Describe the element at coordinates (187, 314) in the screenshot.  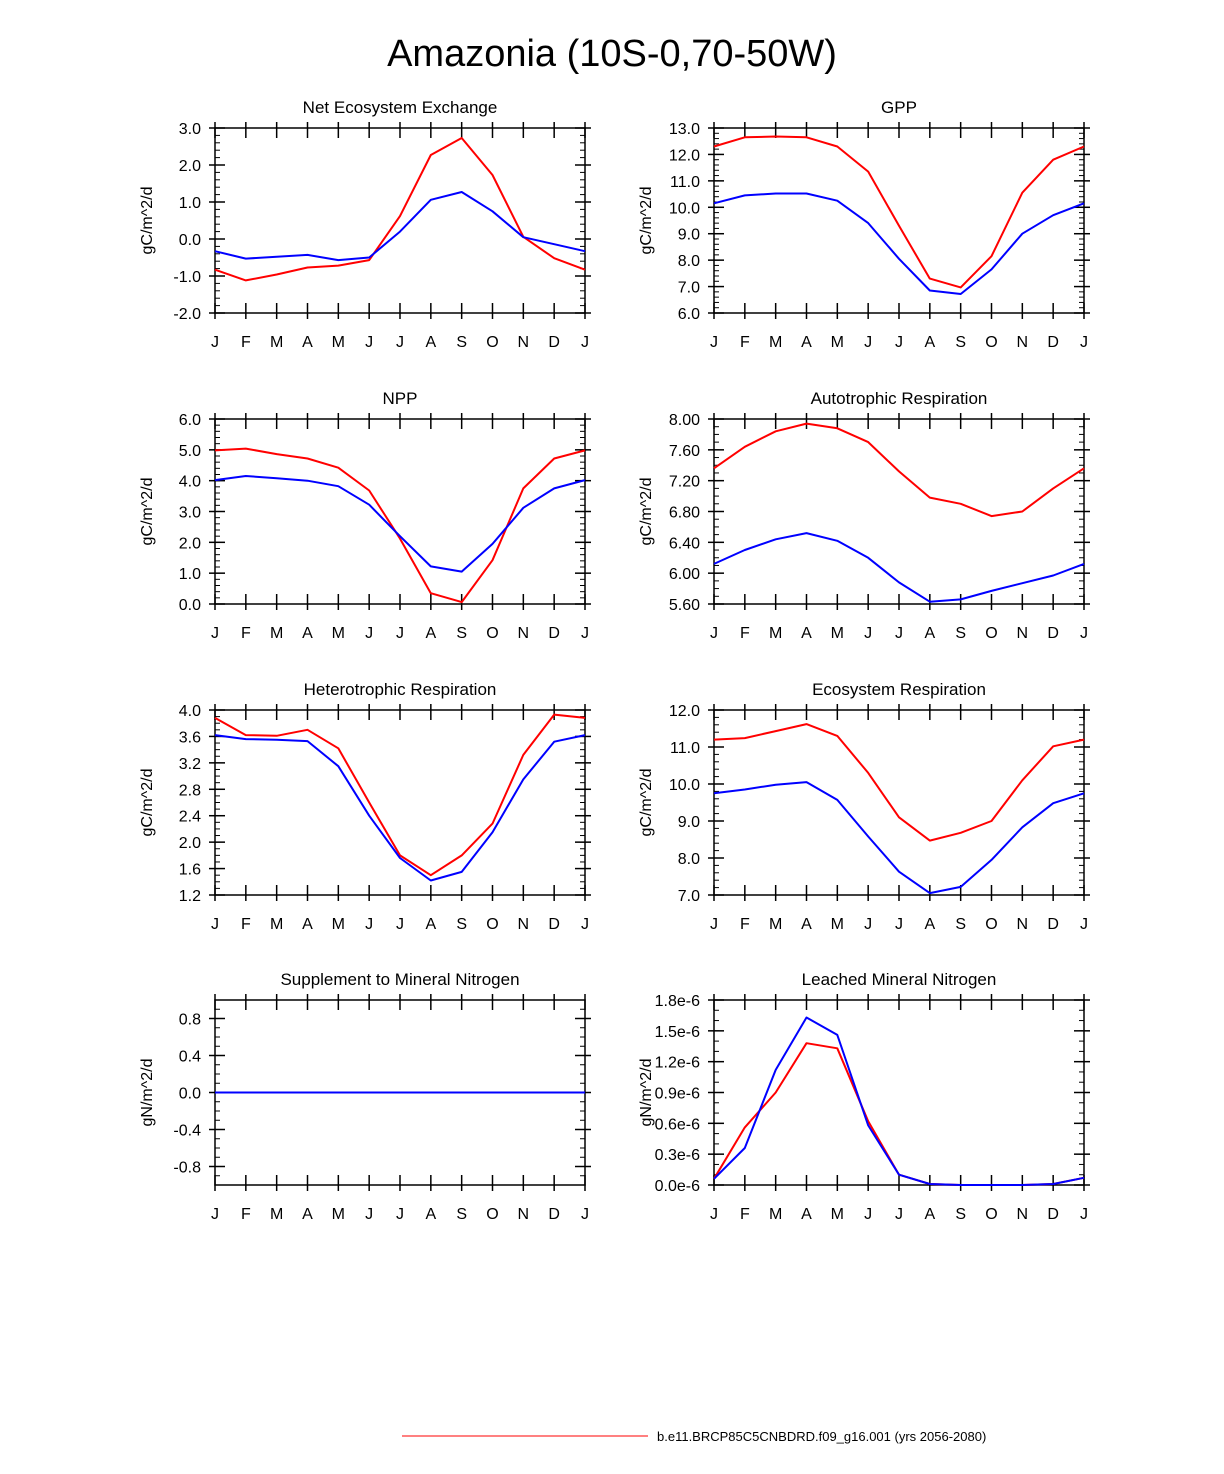
I see `y-tick-label: -2.0` at that location.